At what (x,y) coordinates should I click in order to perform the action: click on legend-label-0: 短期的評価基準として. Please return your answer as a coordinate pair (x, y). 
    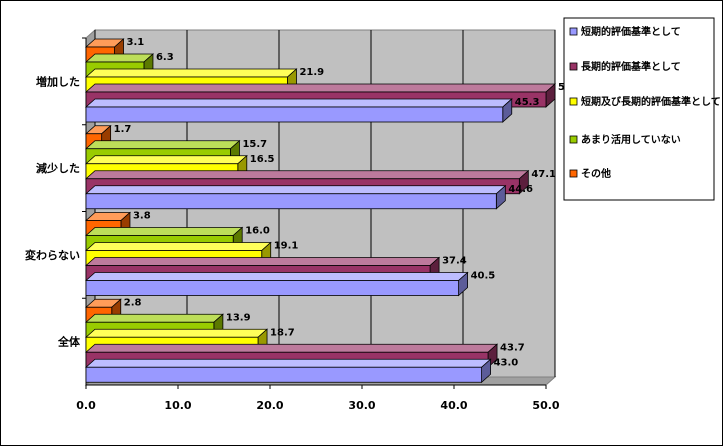
    Looking at the image, I should click on (631, 31).